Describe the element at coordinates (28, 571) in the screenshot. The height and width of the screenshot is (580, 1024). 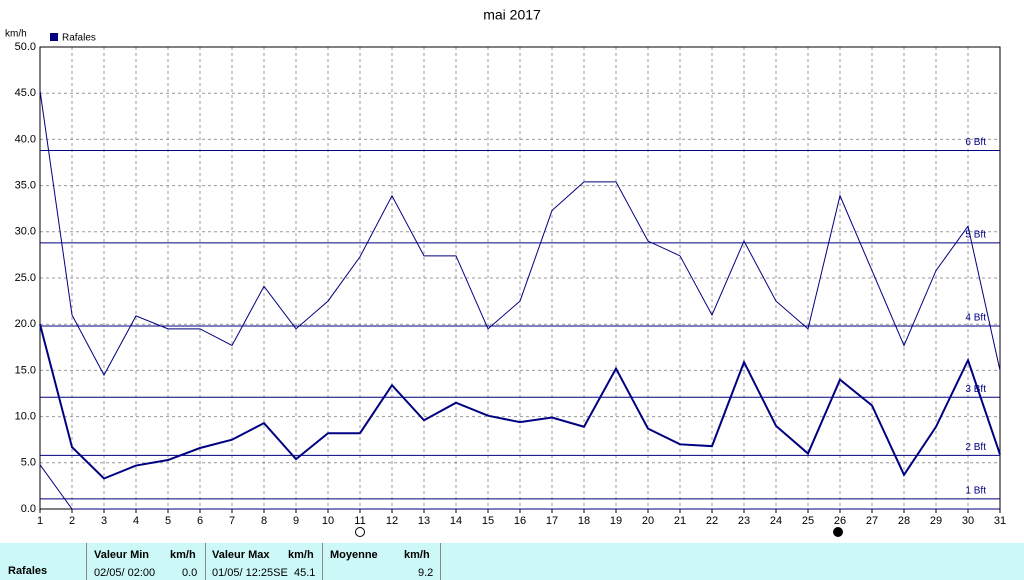
I see `stats-row-label: Rafales` at that location.